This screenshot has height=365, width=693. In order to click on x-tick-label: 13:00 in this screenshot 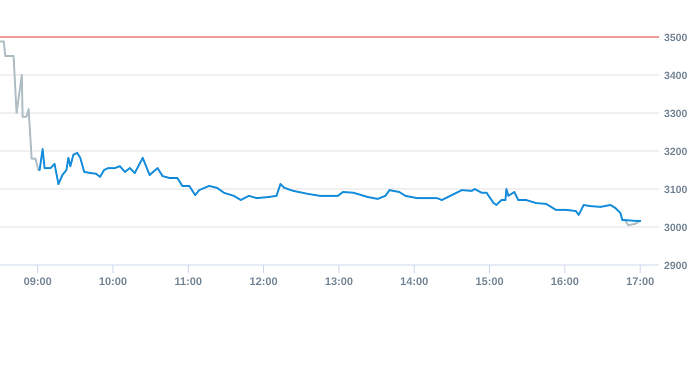, I will do `click(338, 282)`.